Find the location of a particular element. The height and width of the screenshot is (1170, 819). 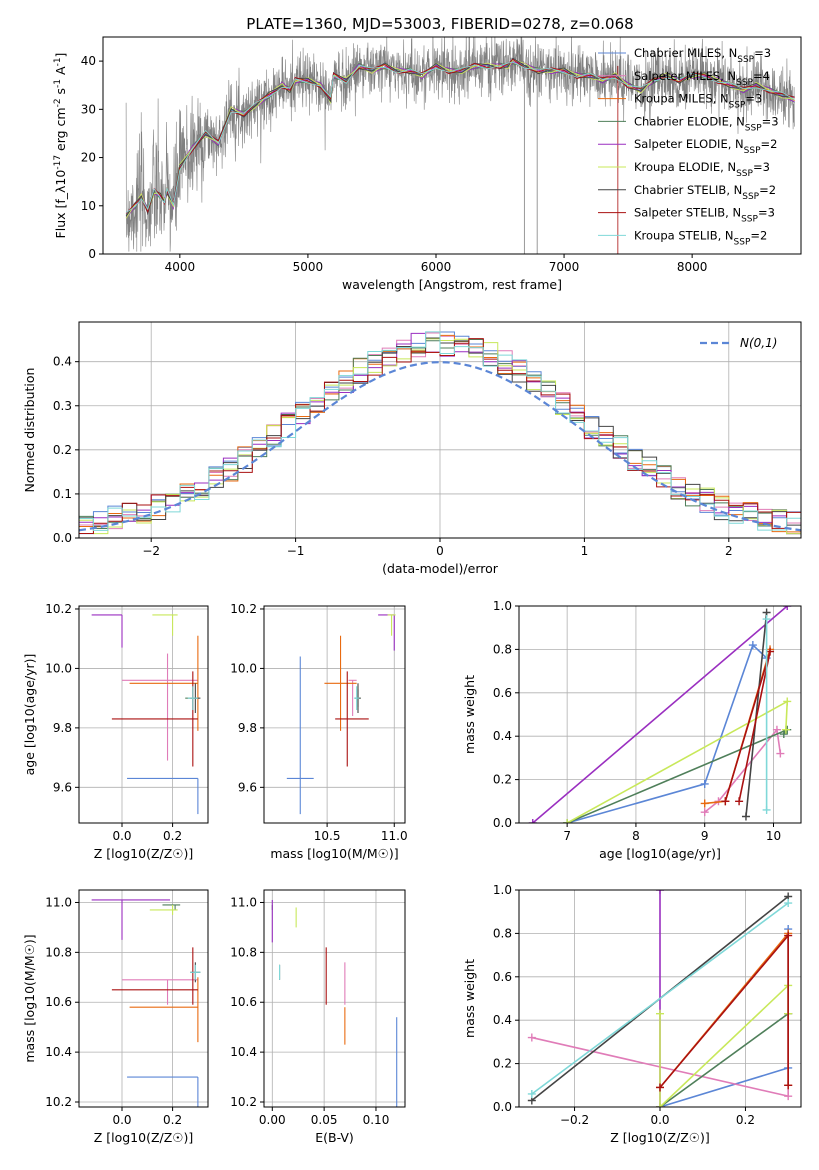

model-kroupa-stelib is located at coordinates (460, 137).